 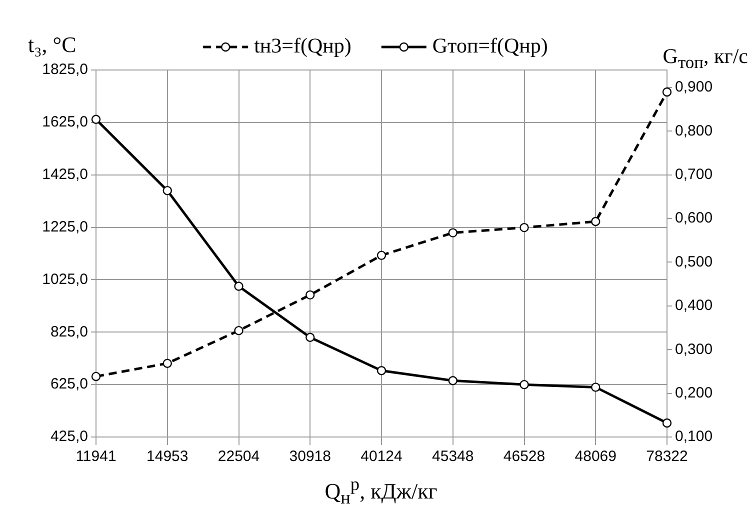 I want to click on x-axis-title: Q$_{н}$$^{р}$, кДж/кг, so click(x=381, y=491).